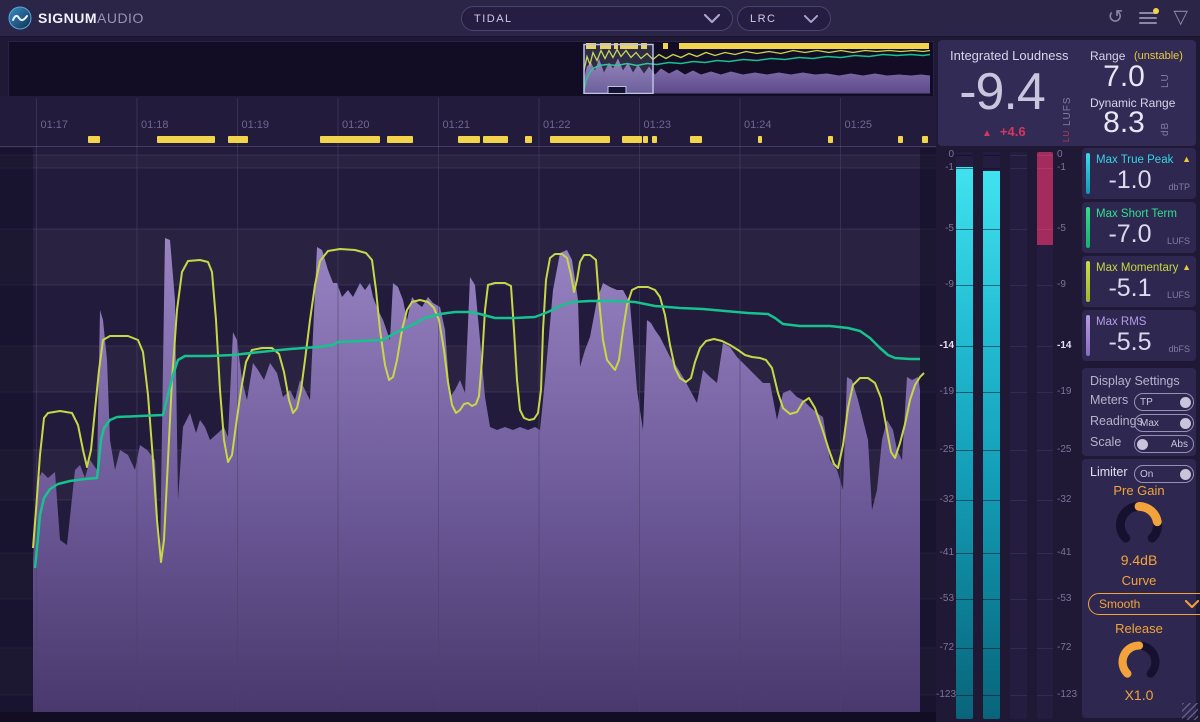 This screenshot has width=1200, height=722. I want to click on timeline-label: 01:21, so click(457, 125).